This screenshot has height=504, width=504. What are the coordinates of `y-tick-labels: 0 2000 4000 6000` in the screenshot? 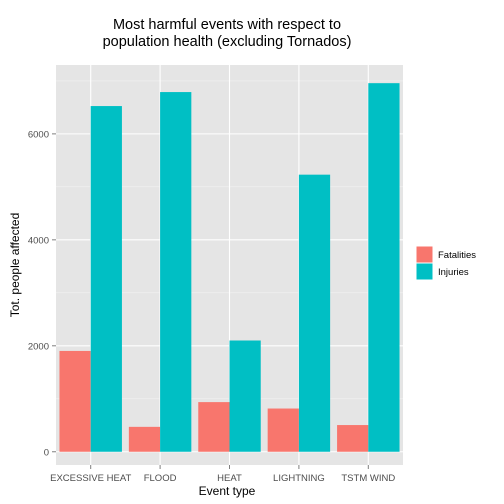 It's located at (38, 293).